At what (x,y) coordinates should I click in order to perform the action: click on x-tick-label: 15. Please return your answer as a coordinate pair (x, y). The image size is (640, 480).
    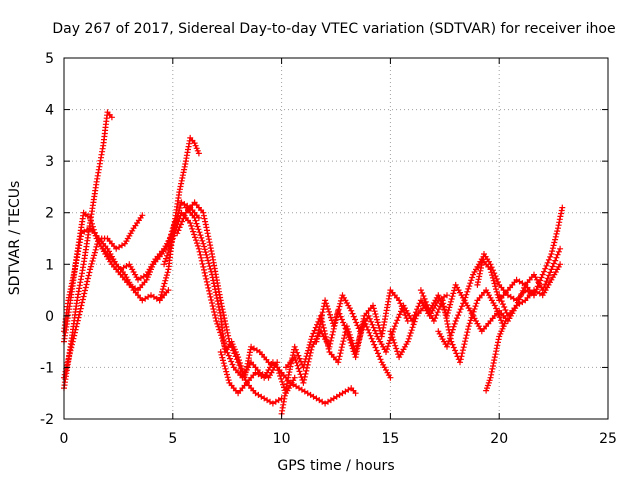
    Looking at the image, I should click on (390, 439).